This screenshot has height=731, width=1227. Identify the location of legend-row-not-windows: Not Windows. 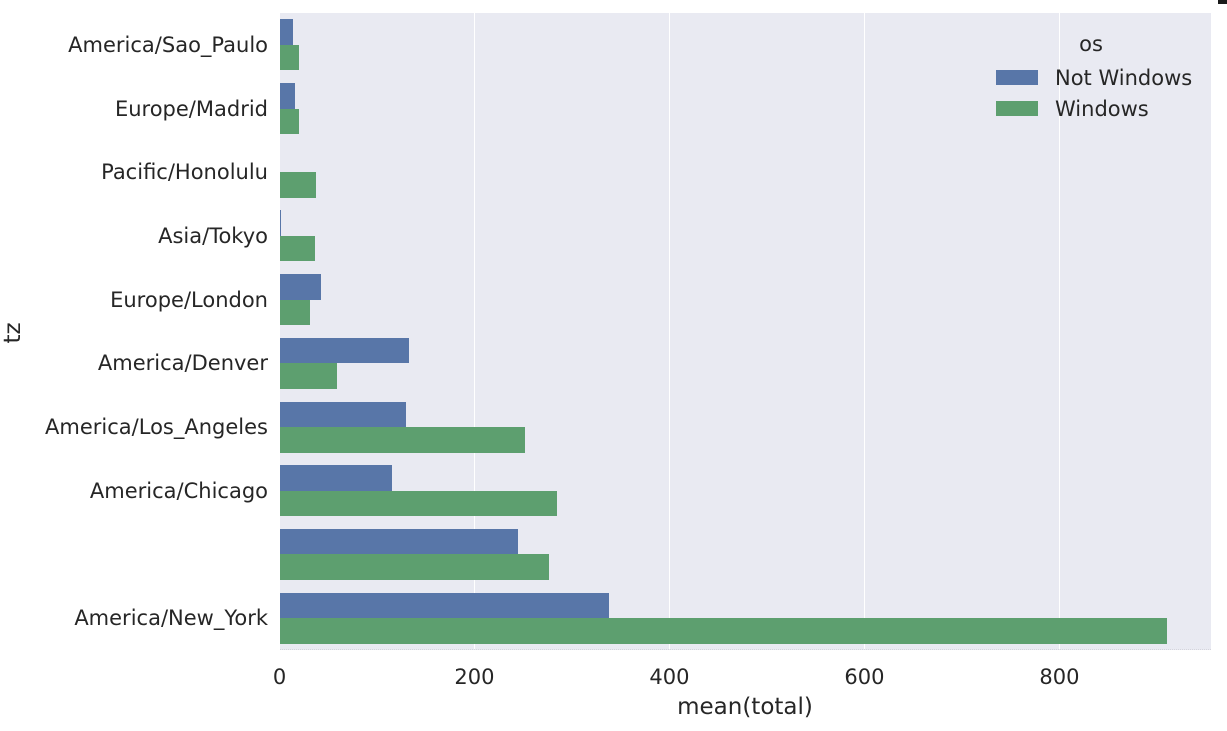
(1091, 77).